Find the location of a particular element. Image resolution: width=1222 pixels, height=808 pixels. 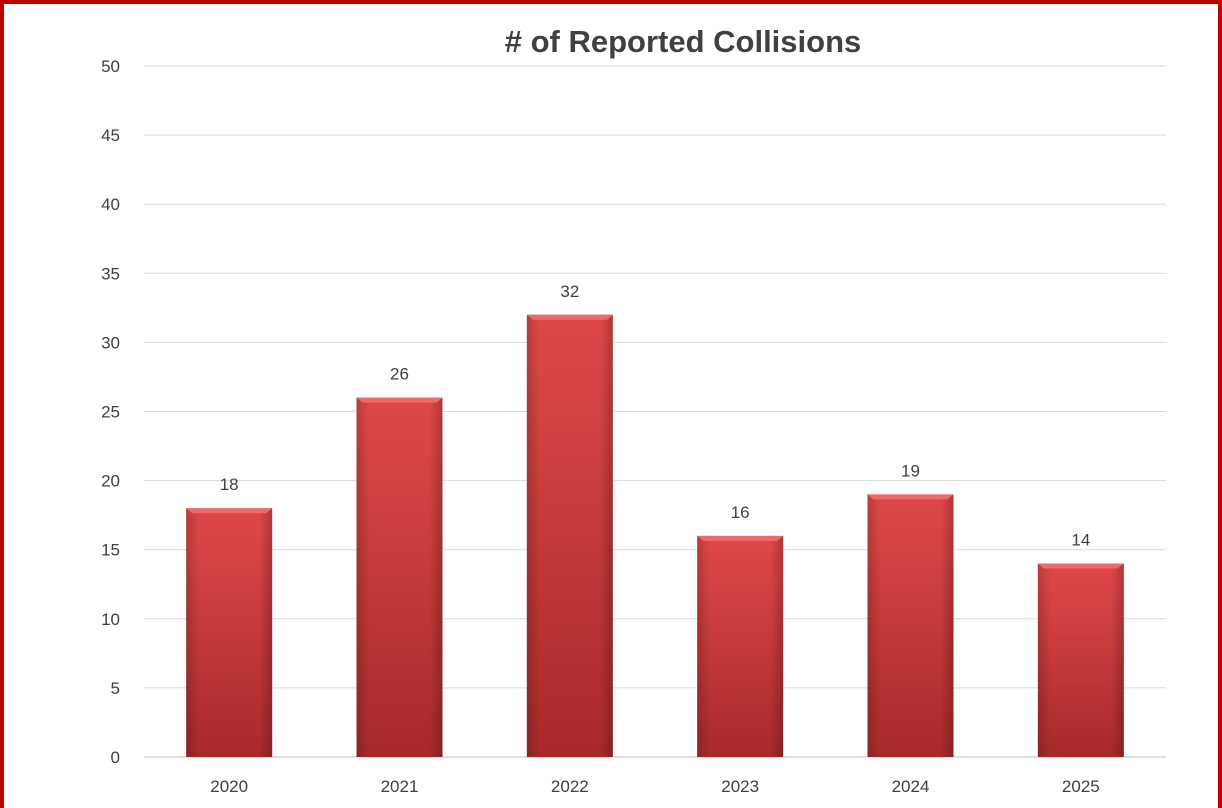

x-tick-label: 2022 is located at coordinates (570, 786).